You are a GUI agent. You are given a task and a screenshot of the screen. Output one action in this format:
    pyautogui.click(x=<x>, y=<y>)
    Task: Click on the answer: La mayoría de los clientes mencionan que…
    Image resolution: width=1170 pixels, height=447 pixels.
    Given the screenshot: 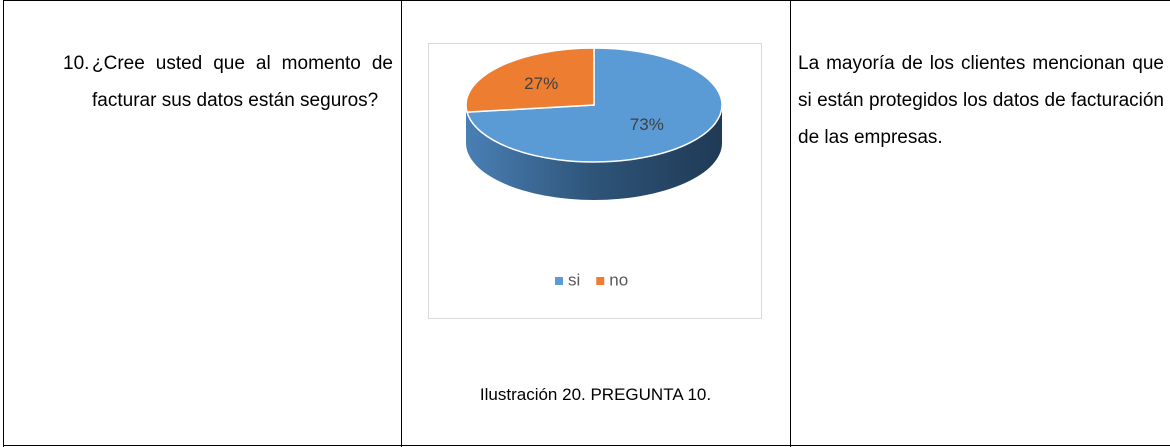 What is the action you would take?
    pyautogui.click(x=981, y=100)
    